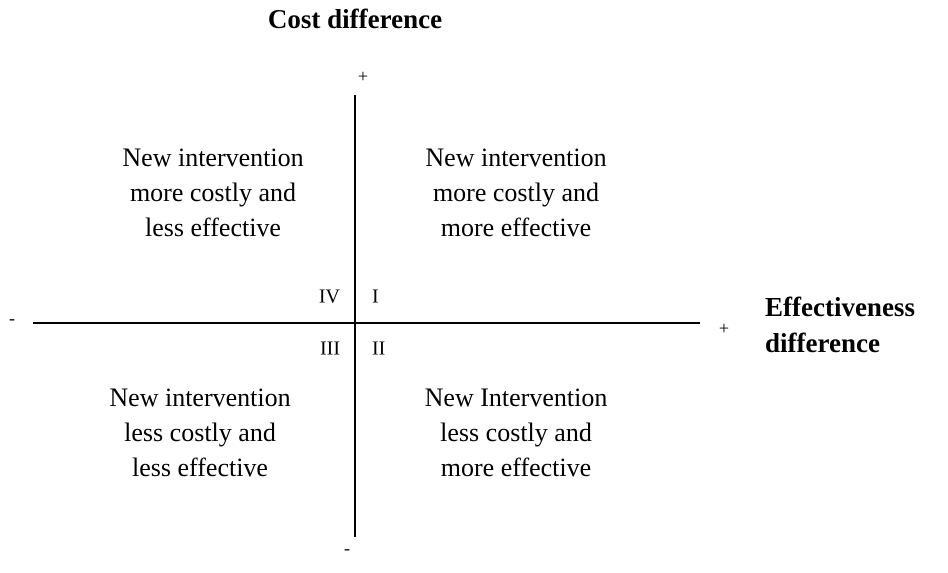 This screenshot has width=948, height=573. Describe the element at coordinates (724, 328) in the screenshot. I see `x-axis-right-sign: +` at that location.